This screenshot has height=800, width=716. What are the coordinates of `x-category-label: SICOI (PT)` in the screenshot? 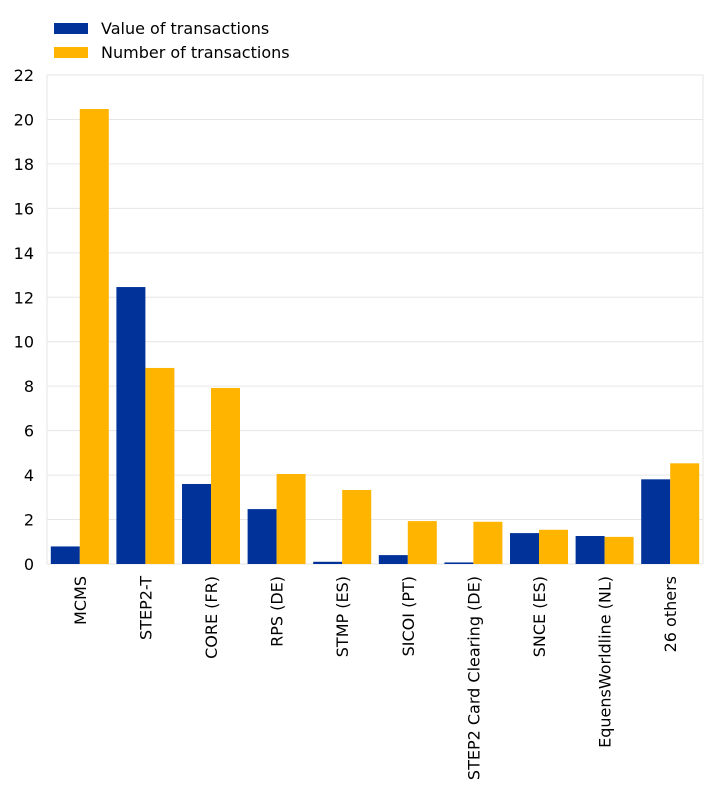 It's located at (408, 616).